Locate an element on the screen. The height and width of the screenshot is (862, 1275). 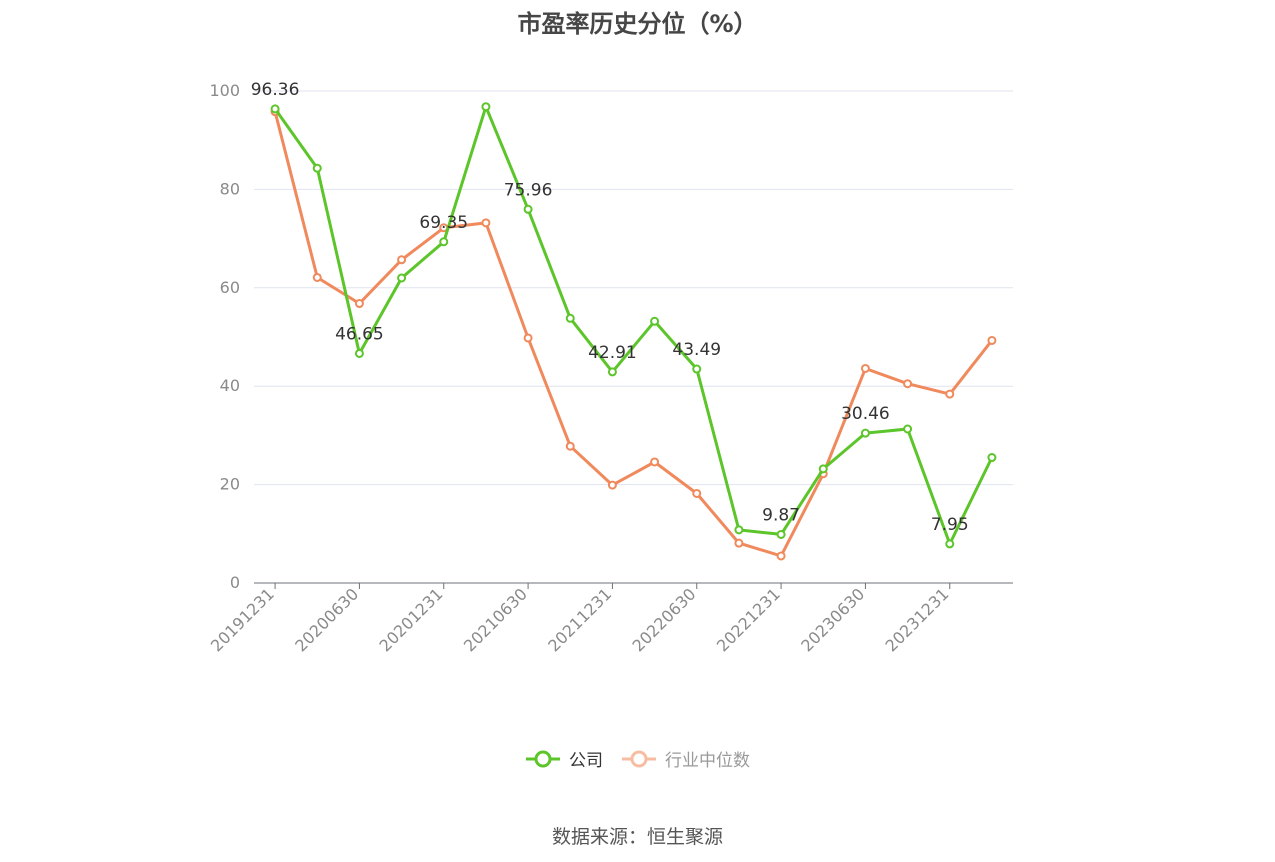
x-tick-label: 20201231 is located at coordinates (411, 619).